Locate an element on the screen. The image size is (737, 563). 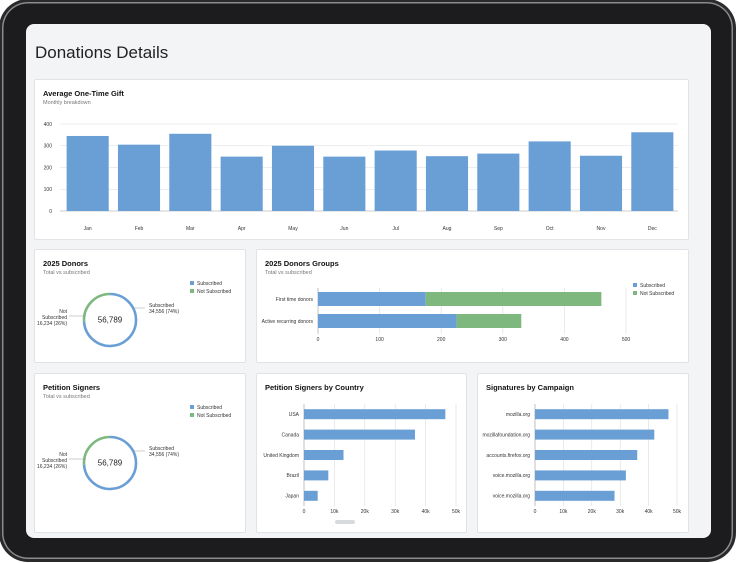
avg-gift-title: Average One-Time Gift is located at coordinates (83, 93).